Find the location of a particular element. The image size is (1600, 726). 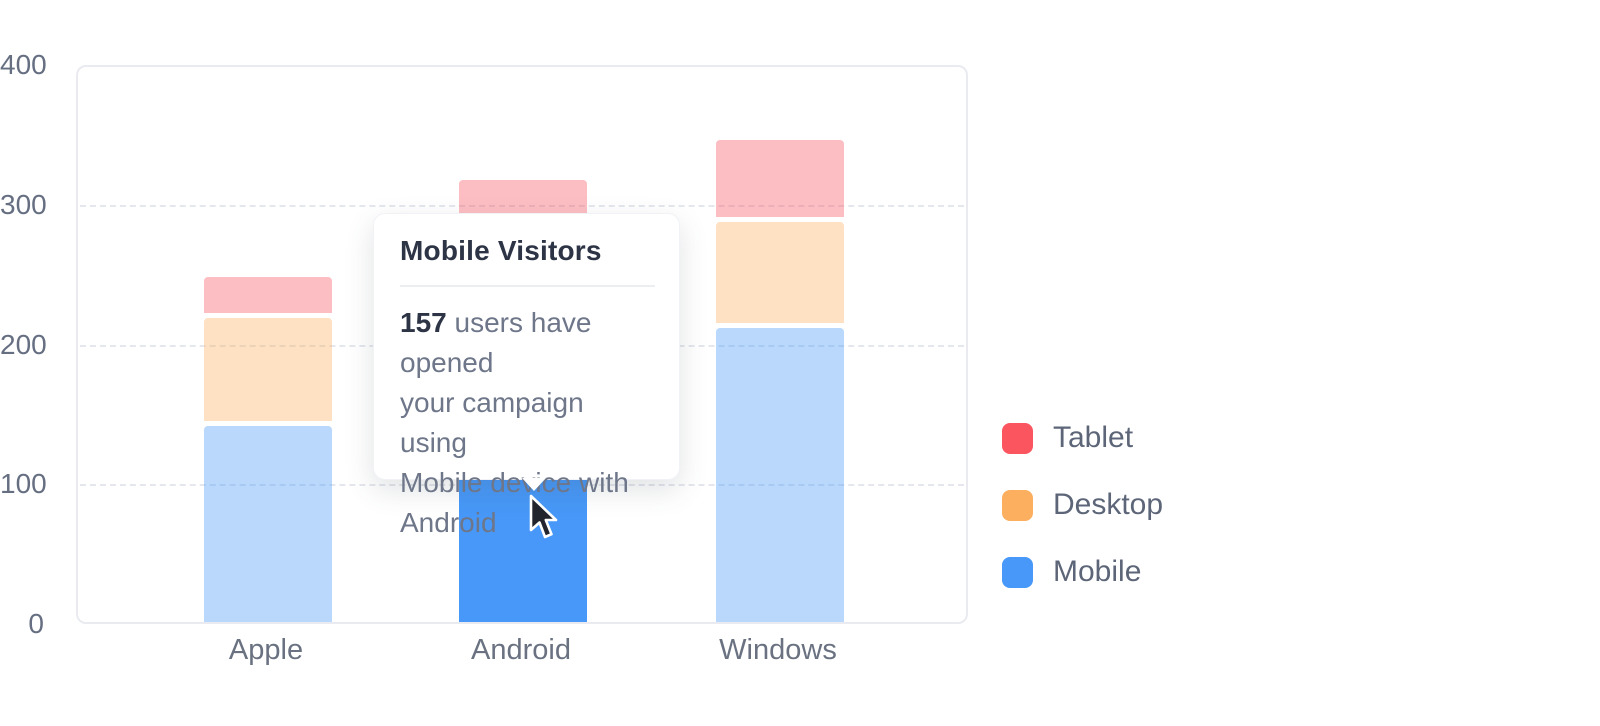

bar-apple-mobile is located at coordinates (268, 524).